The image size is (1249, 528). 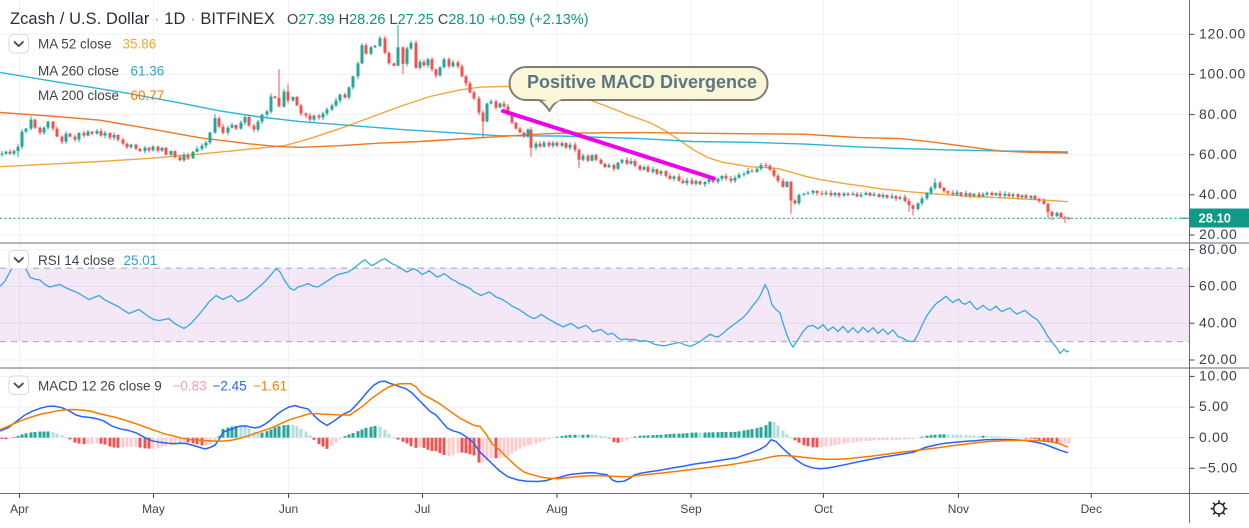 I want to click on svg-text: −5.00, so click(x=1218, y=468).